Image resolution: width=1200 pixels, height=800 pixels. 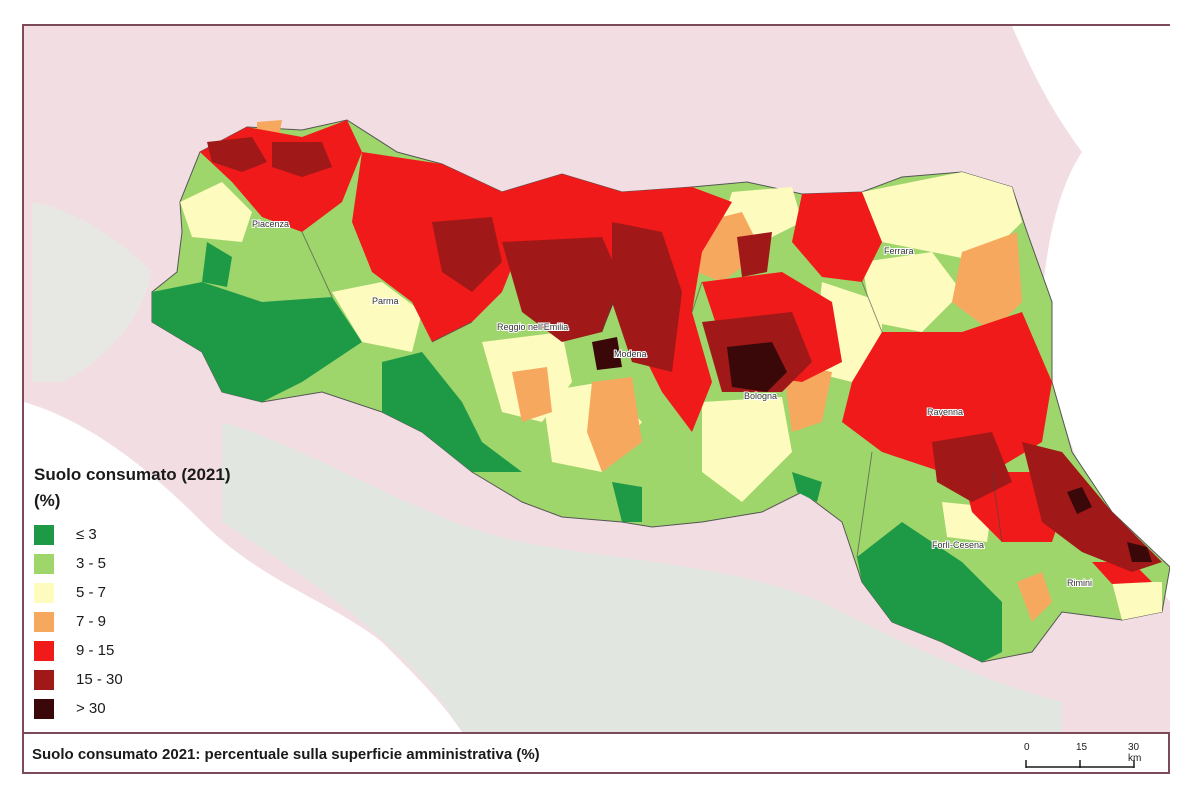 What do you see at coordinates (945, 412) in the screenshot?
I see `city-label-ravenna: Ravenna` at bounding box center [945, 412].